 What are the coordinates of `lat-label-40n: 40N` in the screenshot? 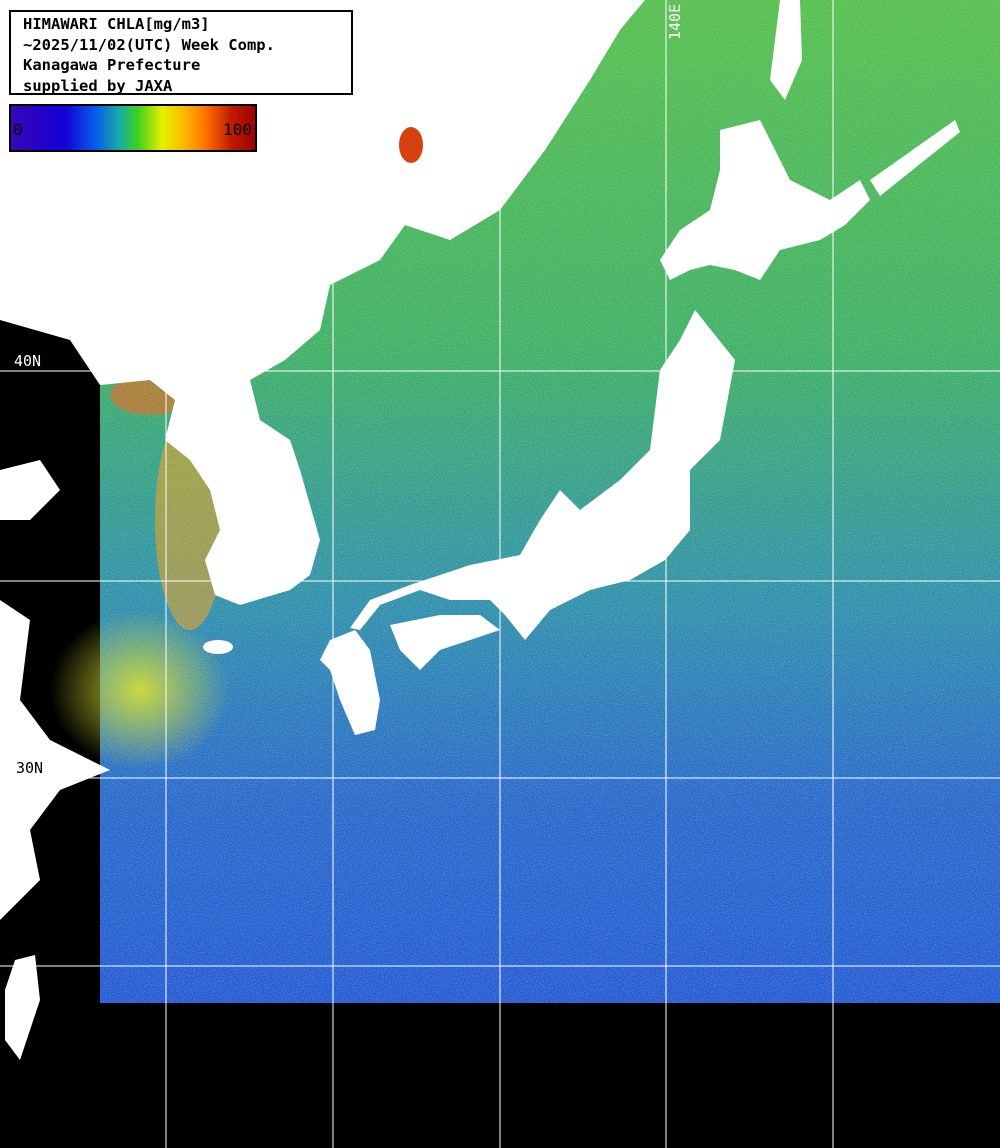 It's located at (28, 361).